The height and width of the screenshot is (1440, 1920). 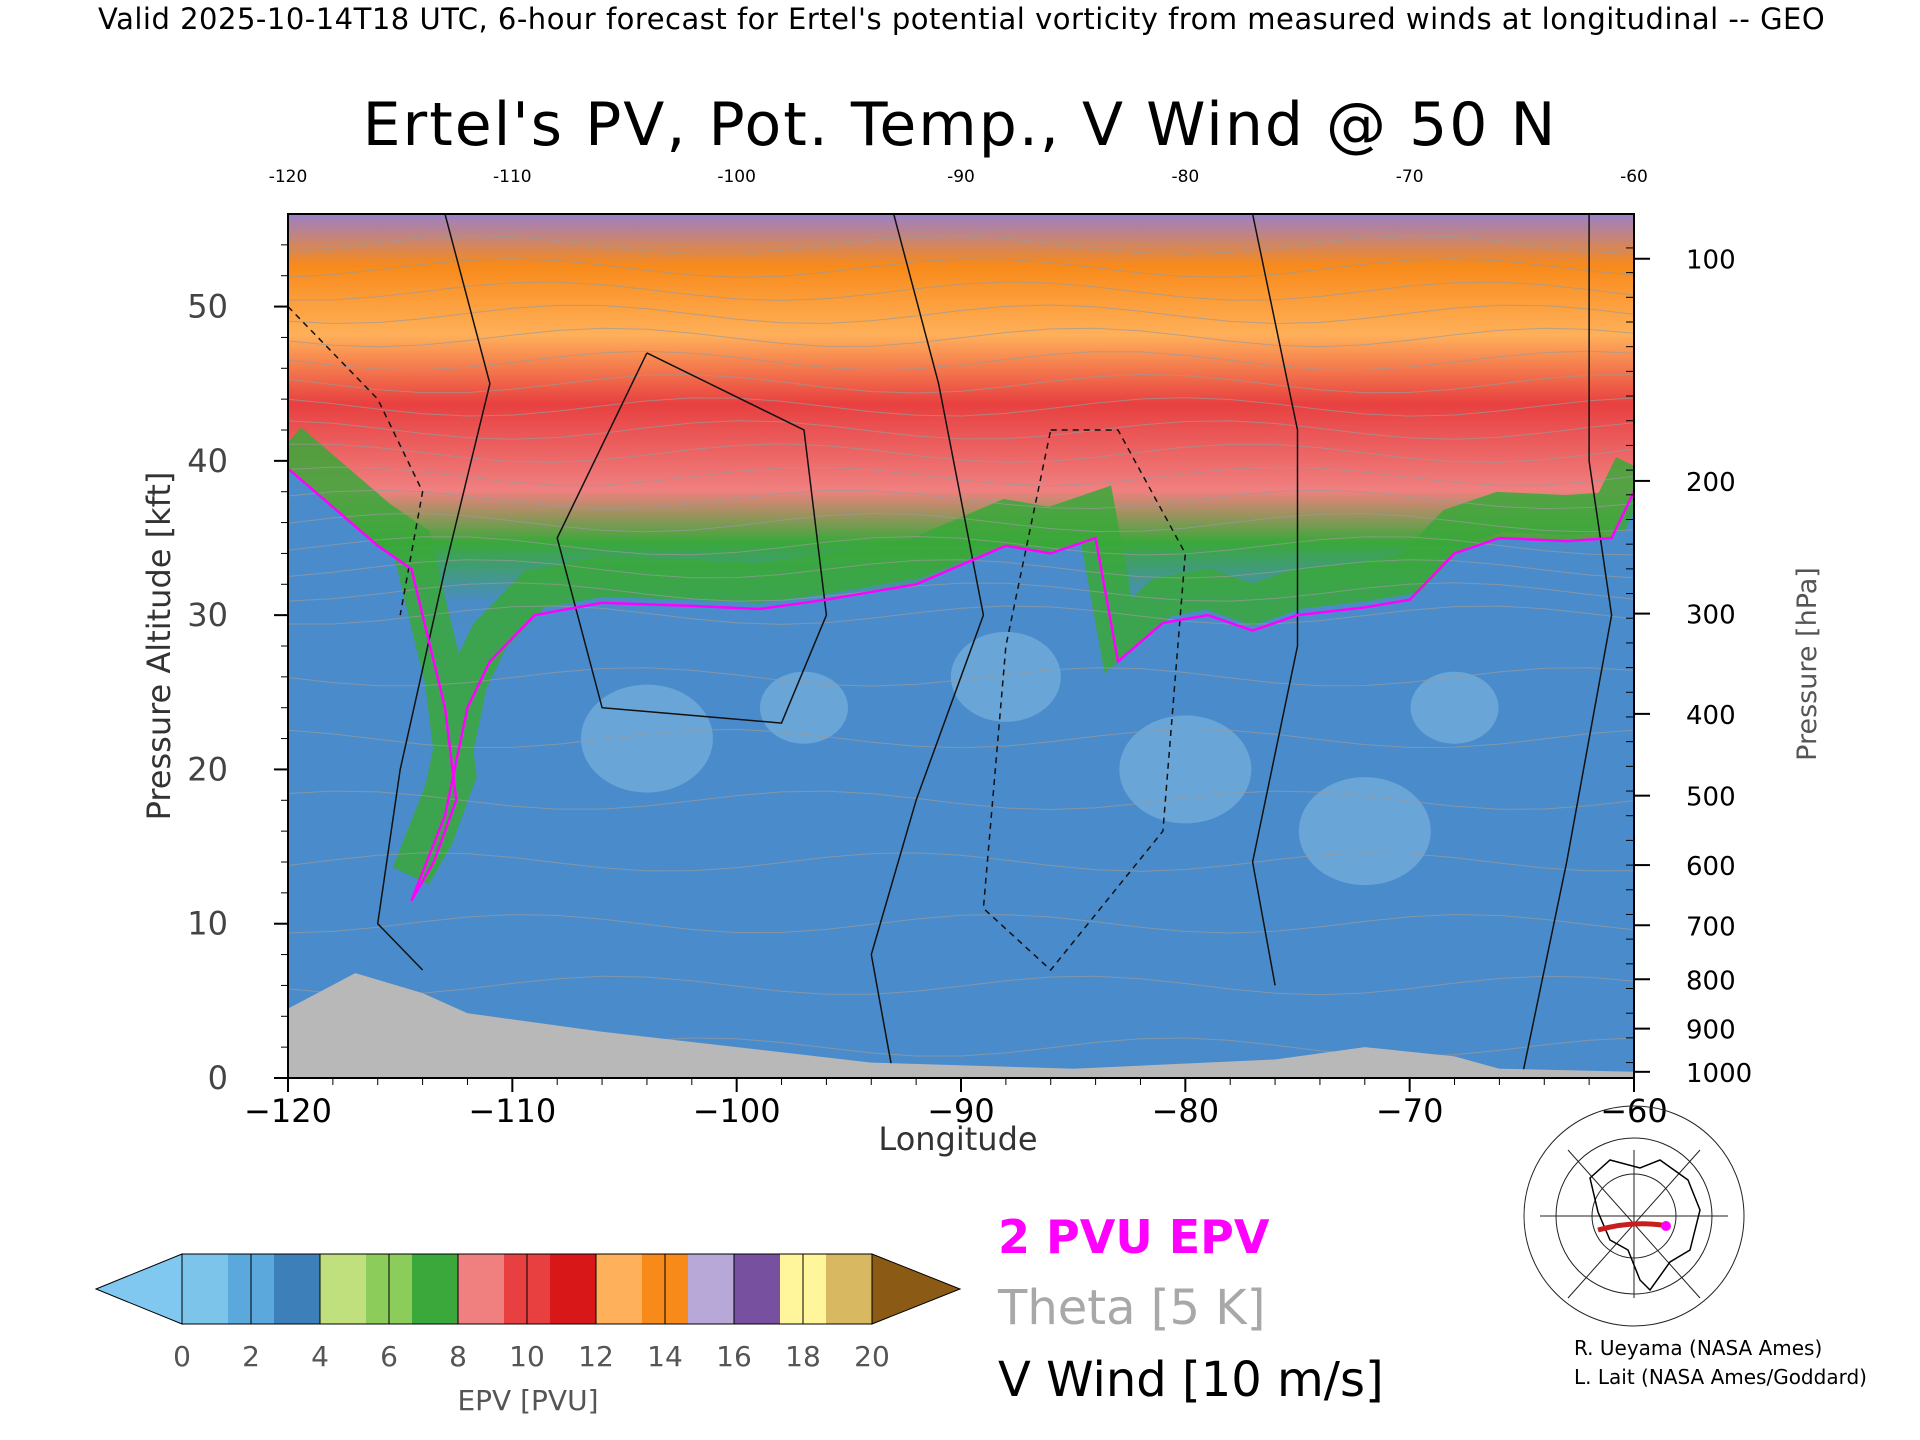 I want to click on x-tick-label: −80, so click(x=1186, y=1111).